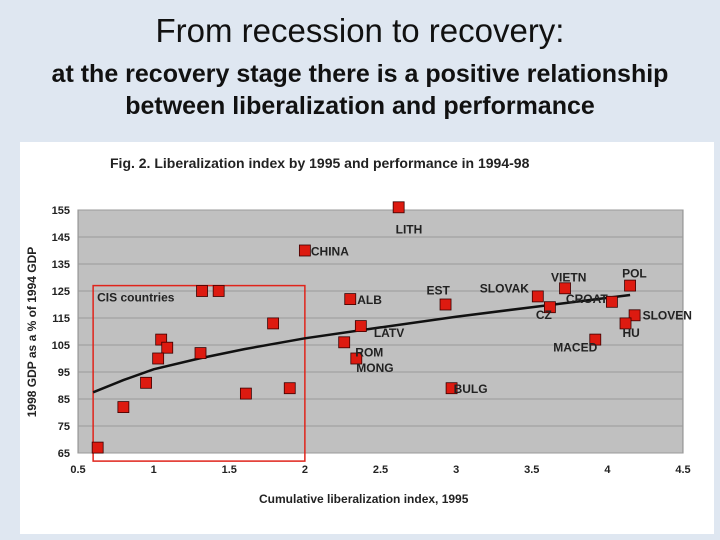 This screenshot has width=720, height=540. I want to click on y-tick-label: 105, so click(61, 346).